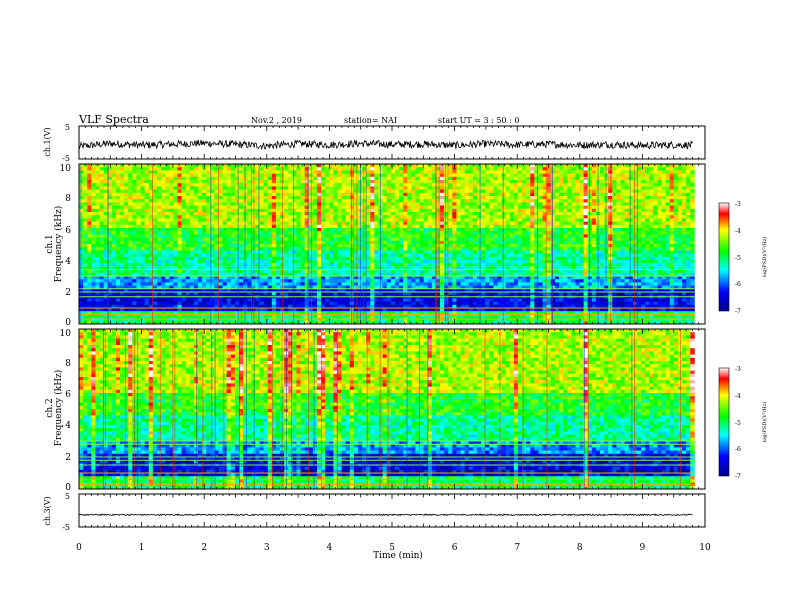 The width and height of the screenshot is (792, 612). What do you see at coordinates (66, 158) in the screenshot?
I see `ch1-ytick-bottom: -5` at bounding box center [66, 158].